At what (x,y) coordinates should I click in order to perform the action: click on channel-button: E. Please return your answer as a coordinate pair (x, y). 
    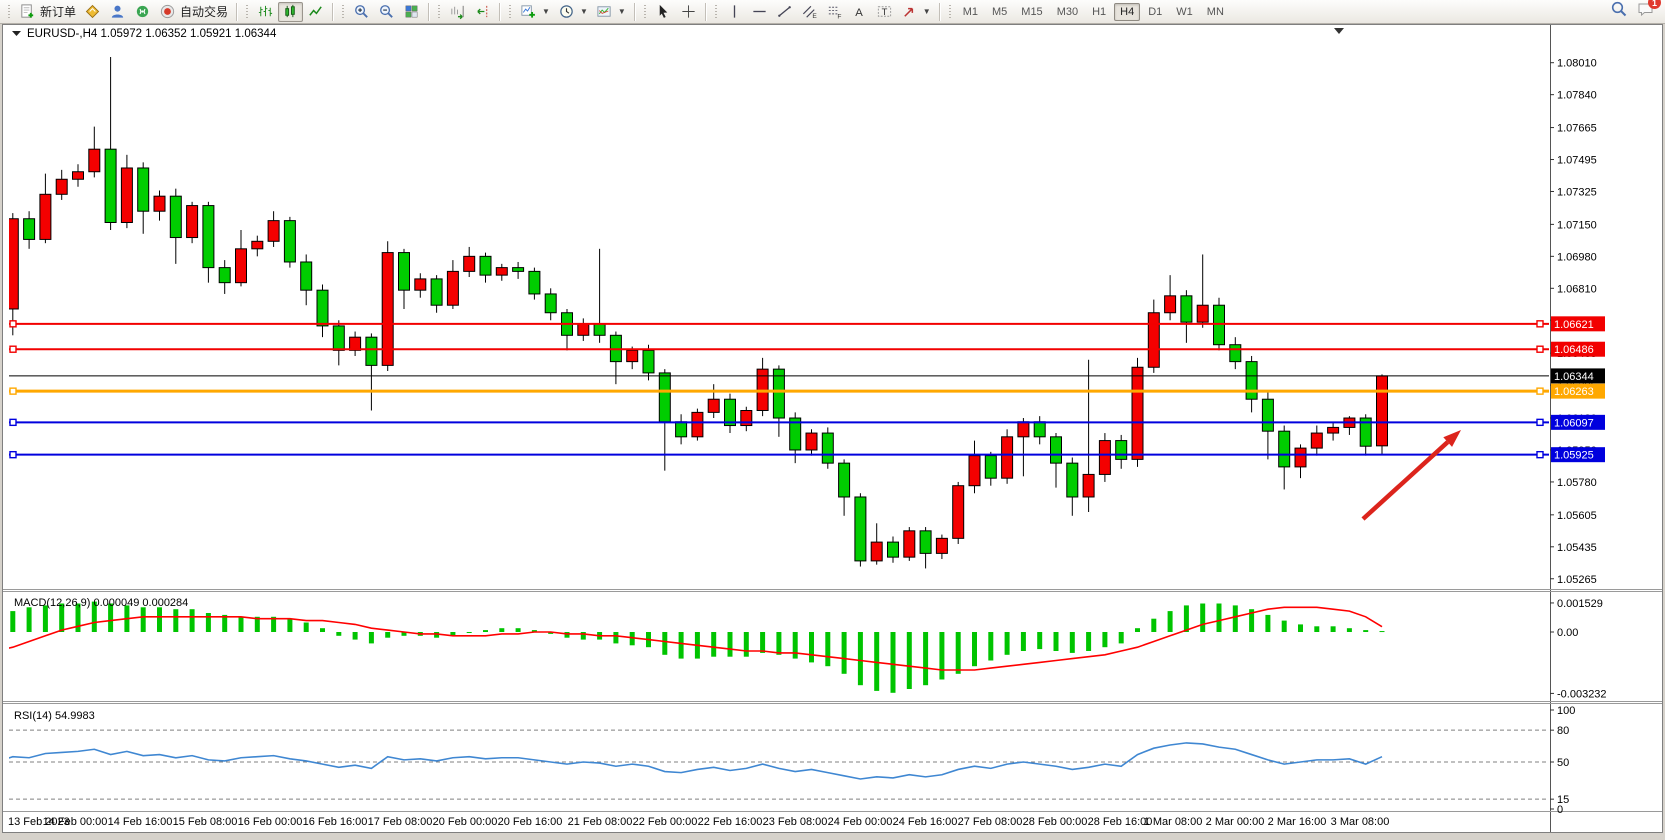
    Looking at the image, I should click on (809, 12).